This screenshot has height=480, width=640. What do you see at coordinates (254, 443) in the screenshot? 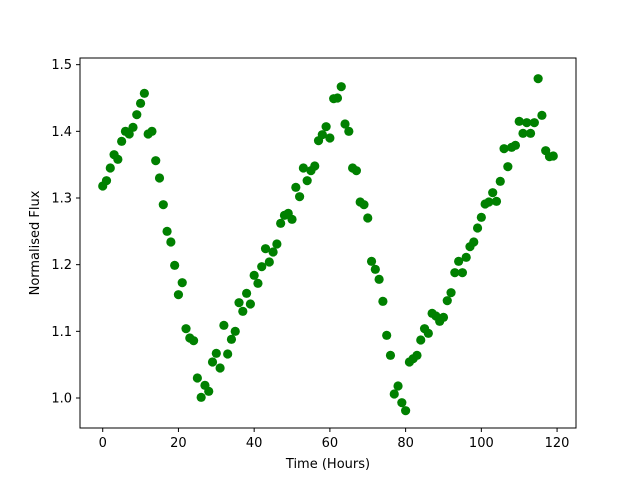
I see `x-tick-label: 40` at bounding box center [254, 443].